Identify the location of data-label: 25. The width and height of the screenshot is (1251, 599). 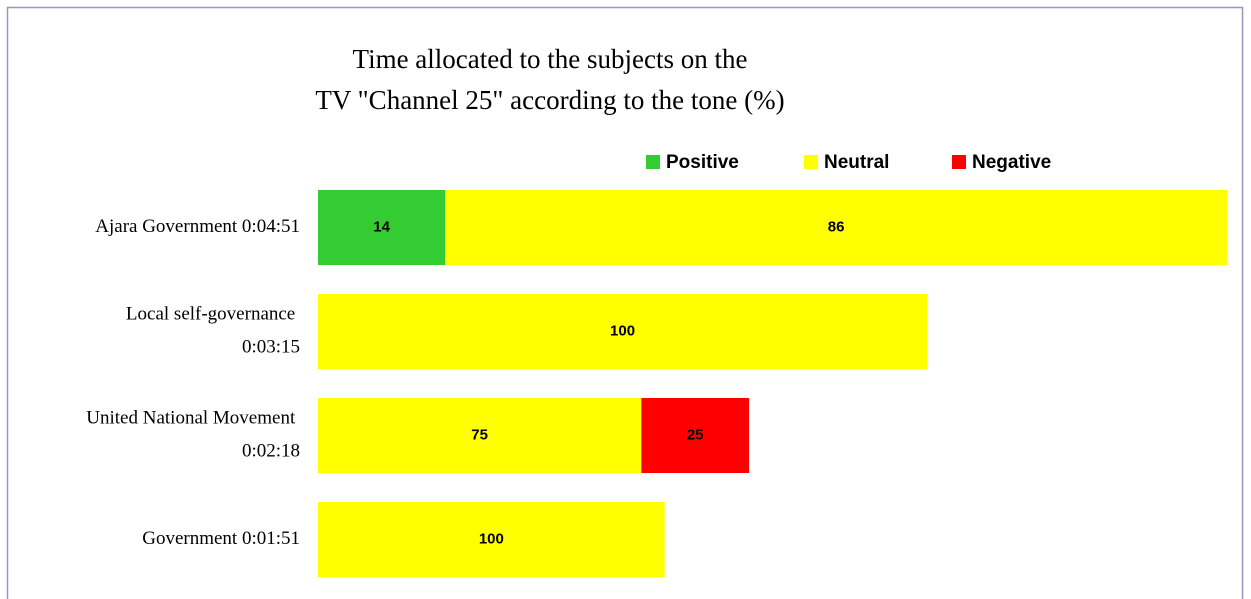
(695, 434).